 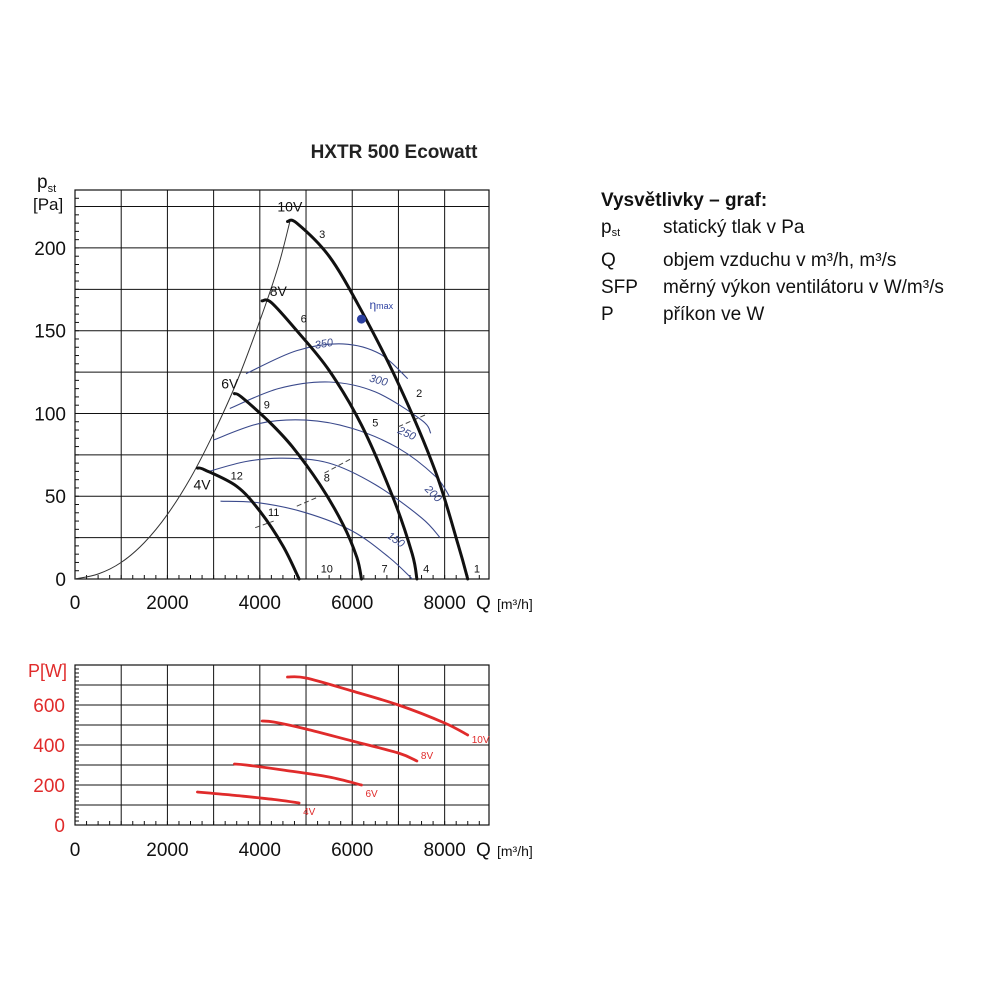 What do you see at coordinates (611, 228) in the screenshot?
I see `legend-symbol-pst: pst` at bounding box center [611, 228].